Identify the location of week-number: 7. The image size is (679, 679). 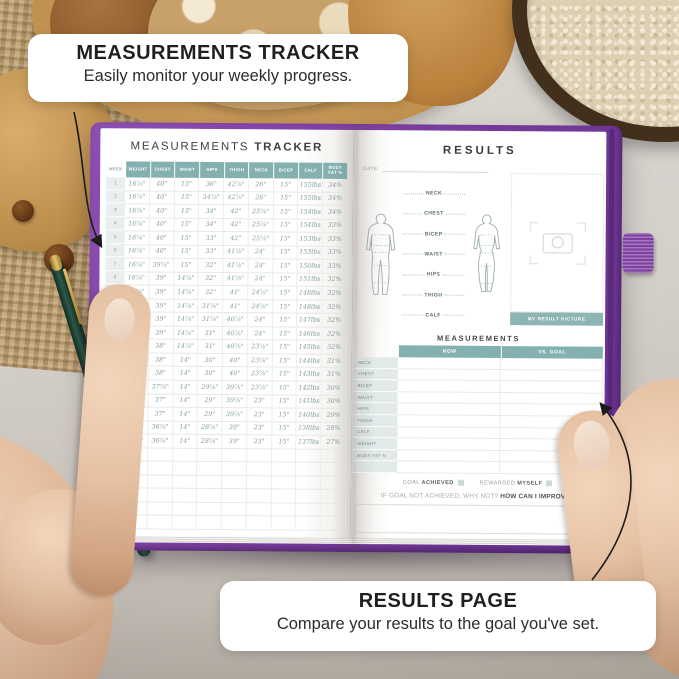
(115, 265).